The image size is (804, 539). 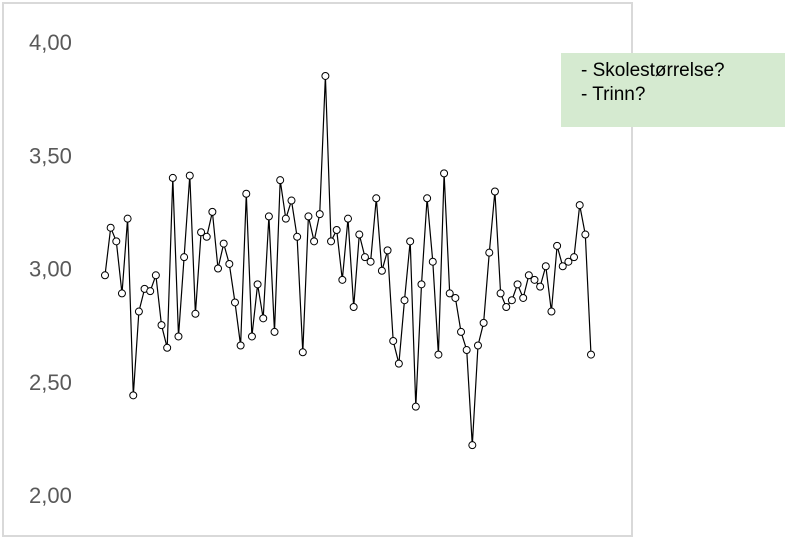 I want to click on y-axis: 2,00 2,50 3,00 3,50 4,00, so click(x=50, y=269).